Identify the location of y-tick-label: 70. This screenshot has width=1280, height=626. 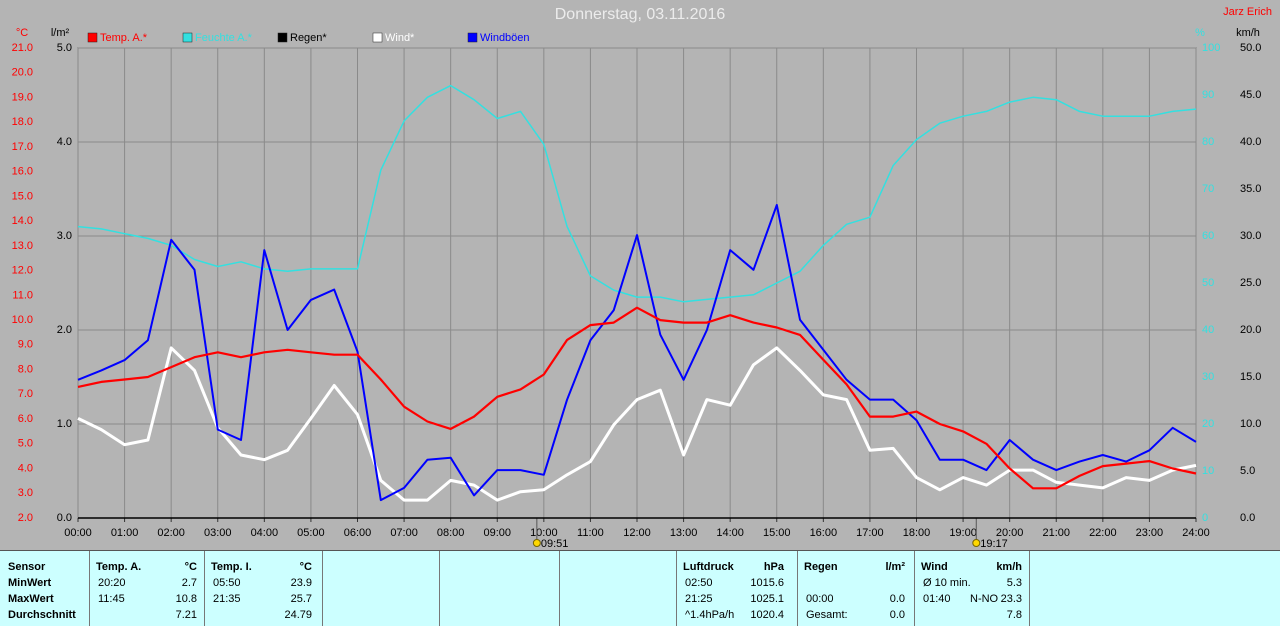
(1208, 189).